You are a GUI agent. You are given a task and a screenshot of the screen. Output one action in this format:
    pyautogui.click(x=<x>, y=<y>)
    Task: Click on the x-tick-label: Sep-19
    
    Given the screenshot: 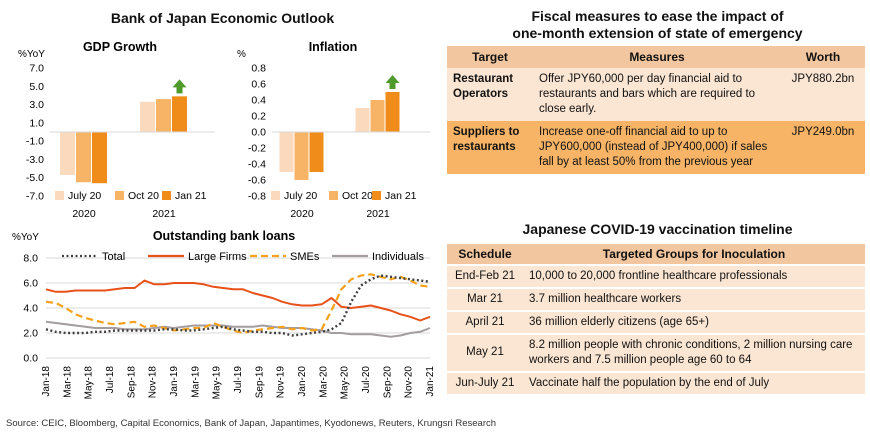 What is the action you would take?
    pyautogui.click(x=259, y=382)
    